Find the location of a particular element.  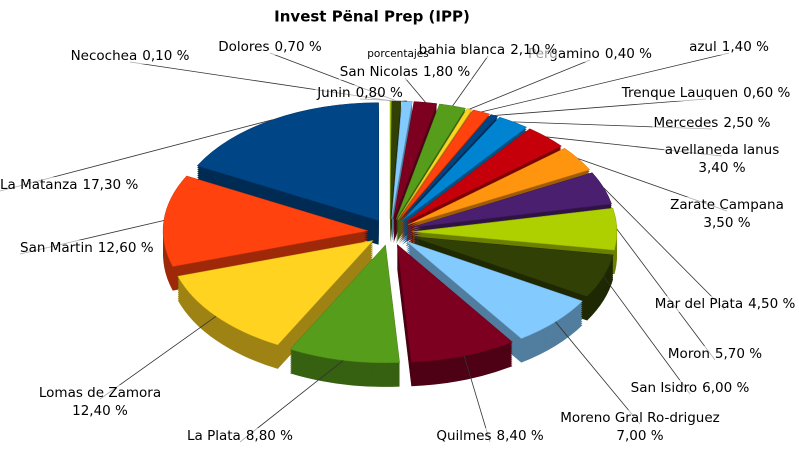

data-label: San Isidro 6,00 % is located at coordinates (690, 388).